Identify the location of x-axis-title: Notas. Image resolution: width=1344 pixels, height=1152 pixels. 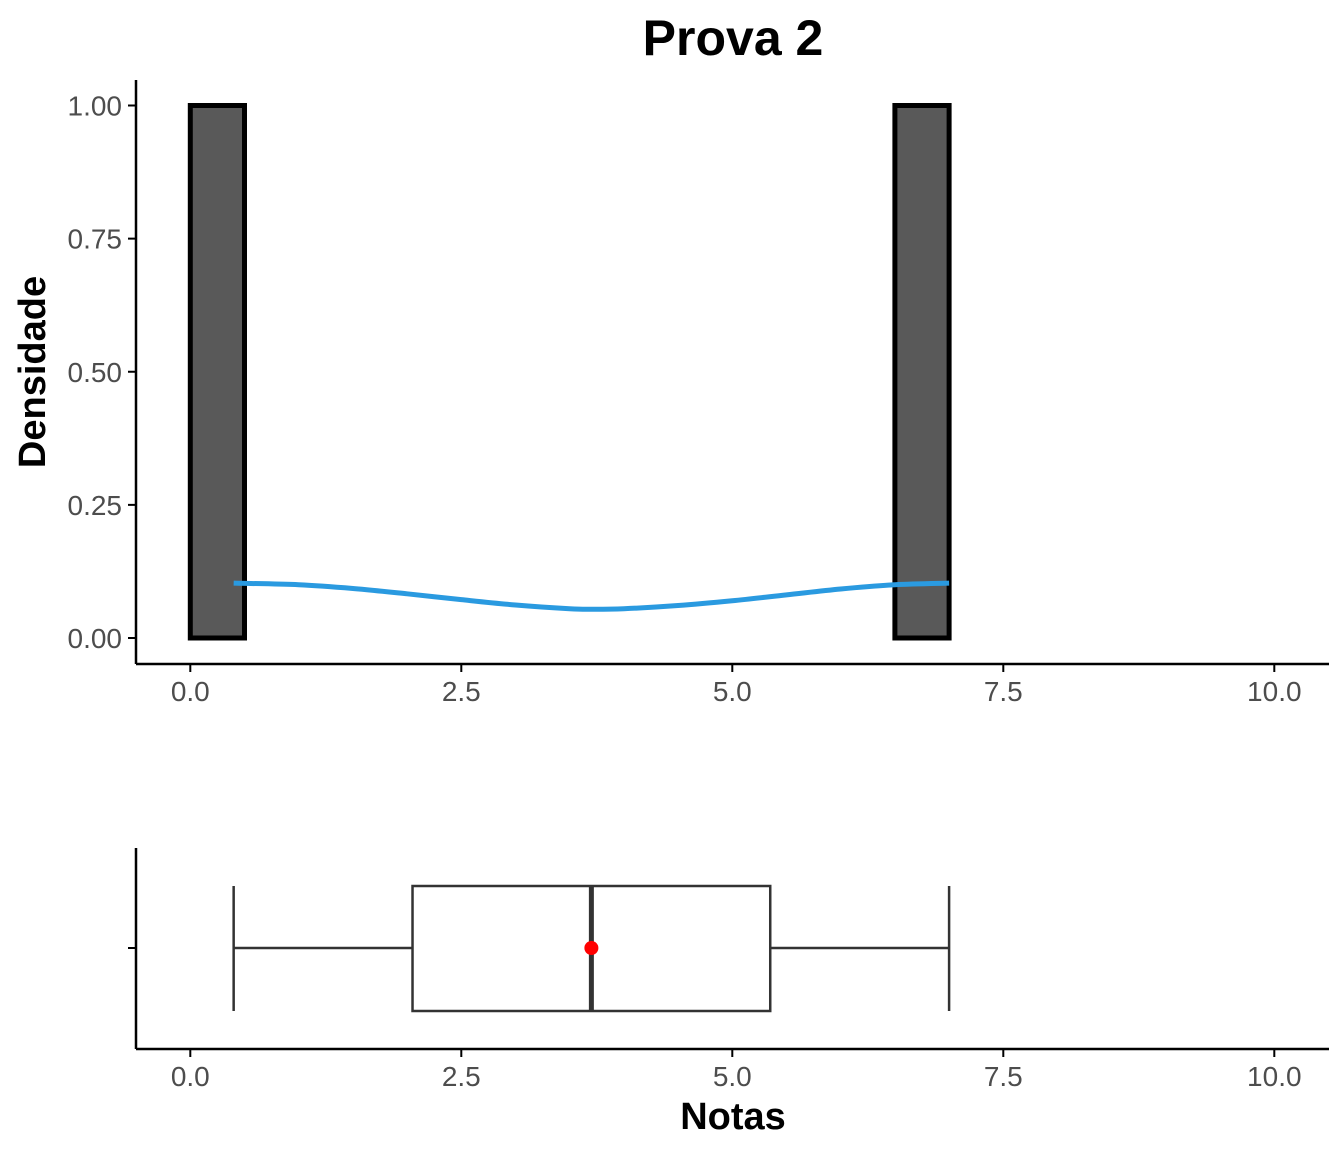
(733, 1117).